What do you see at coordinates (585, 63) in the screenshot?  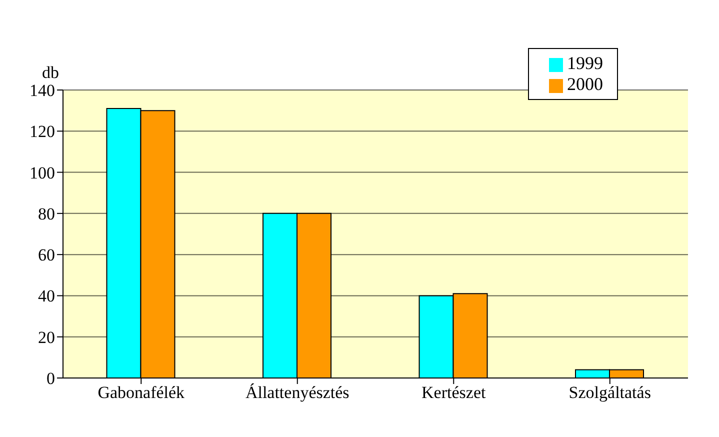 I see `legend-label: 1999` at bounding box center [585, 63].